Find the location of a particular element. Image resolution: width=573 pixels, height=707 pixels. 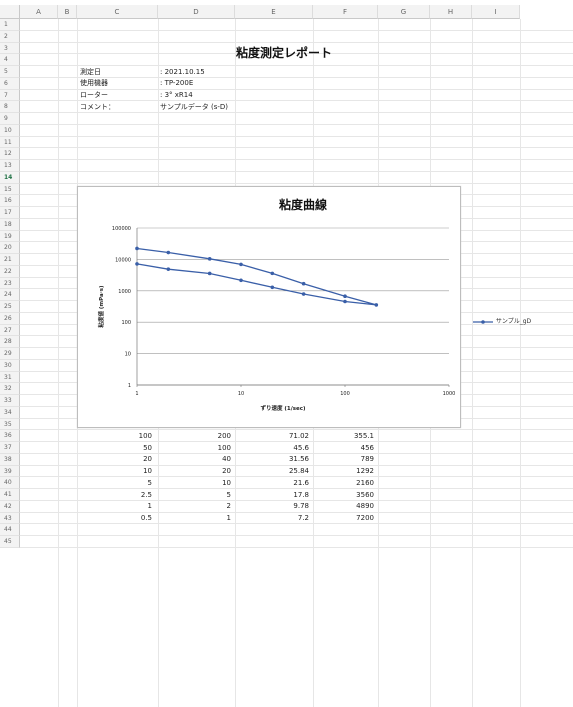

row-header-13: 13 is located at coordinates (10, 166).